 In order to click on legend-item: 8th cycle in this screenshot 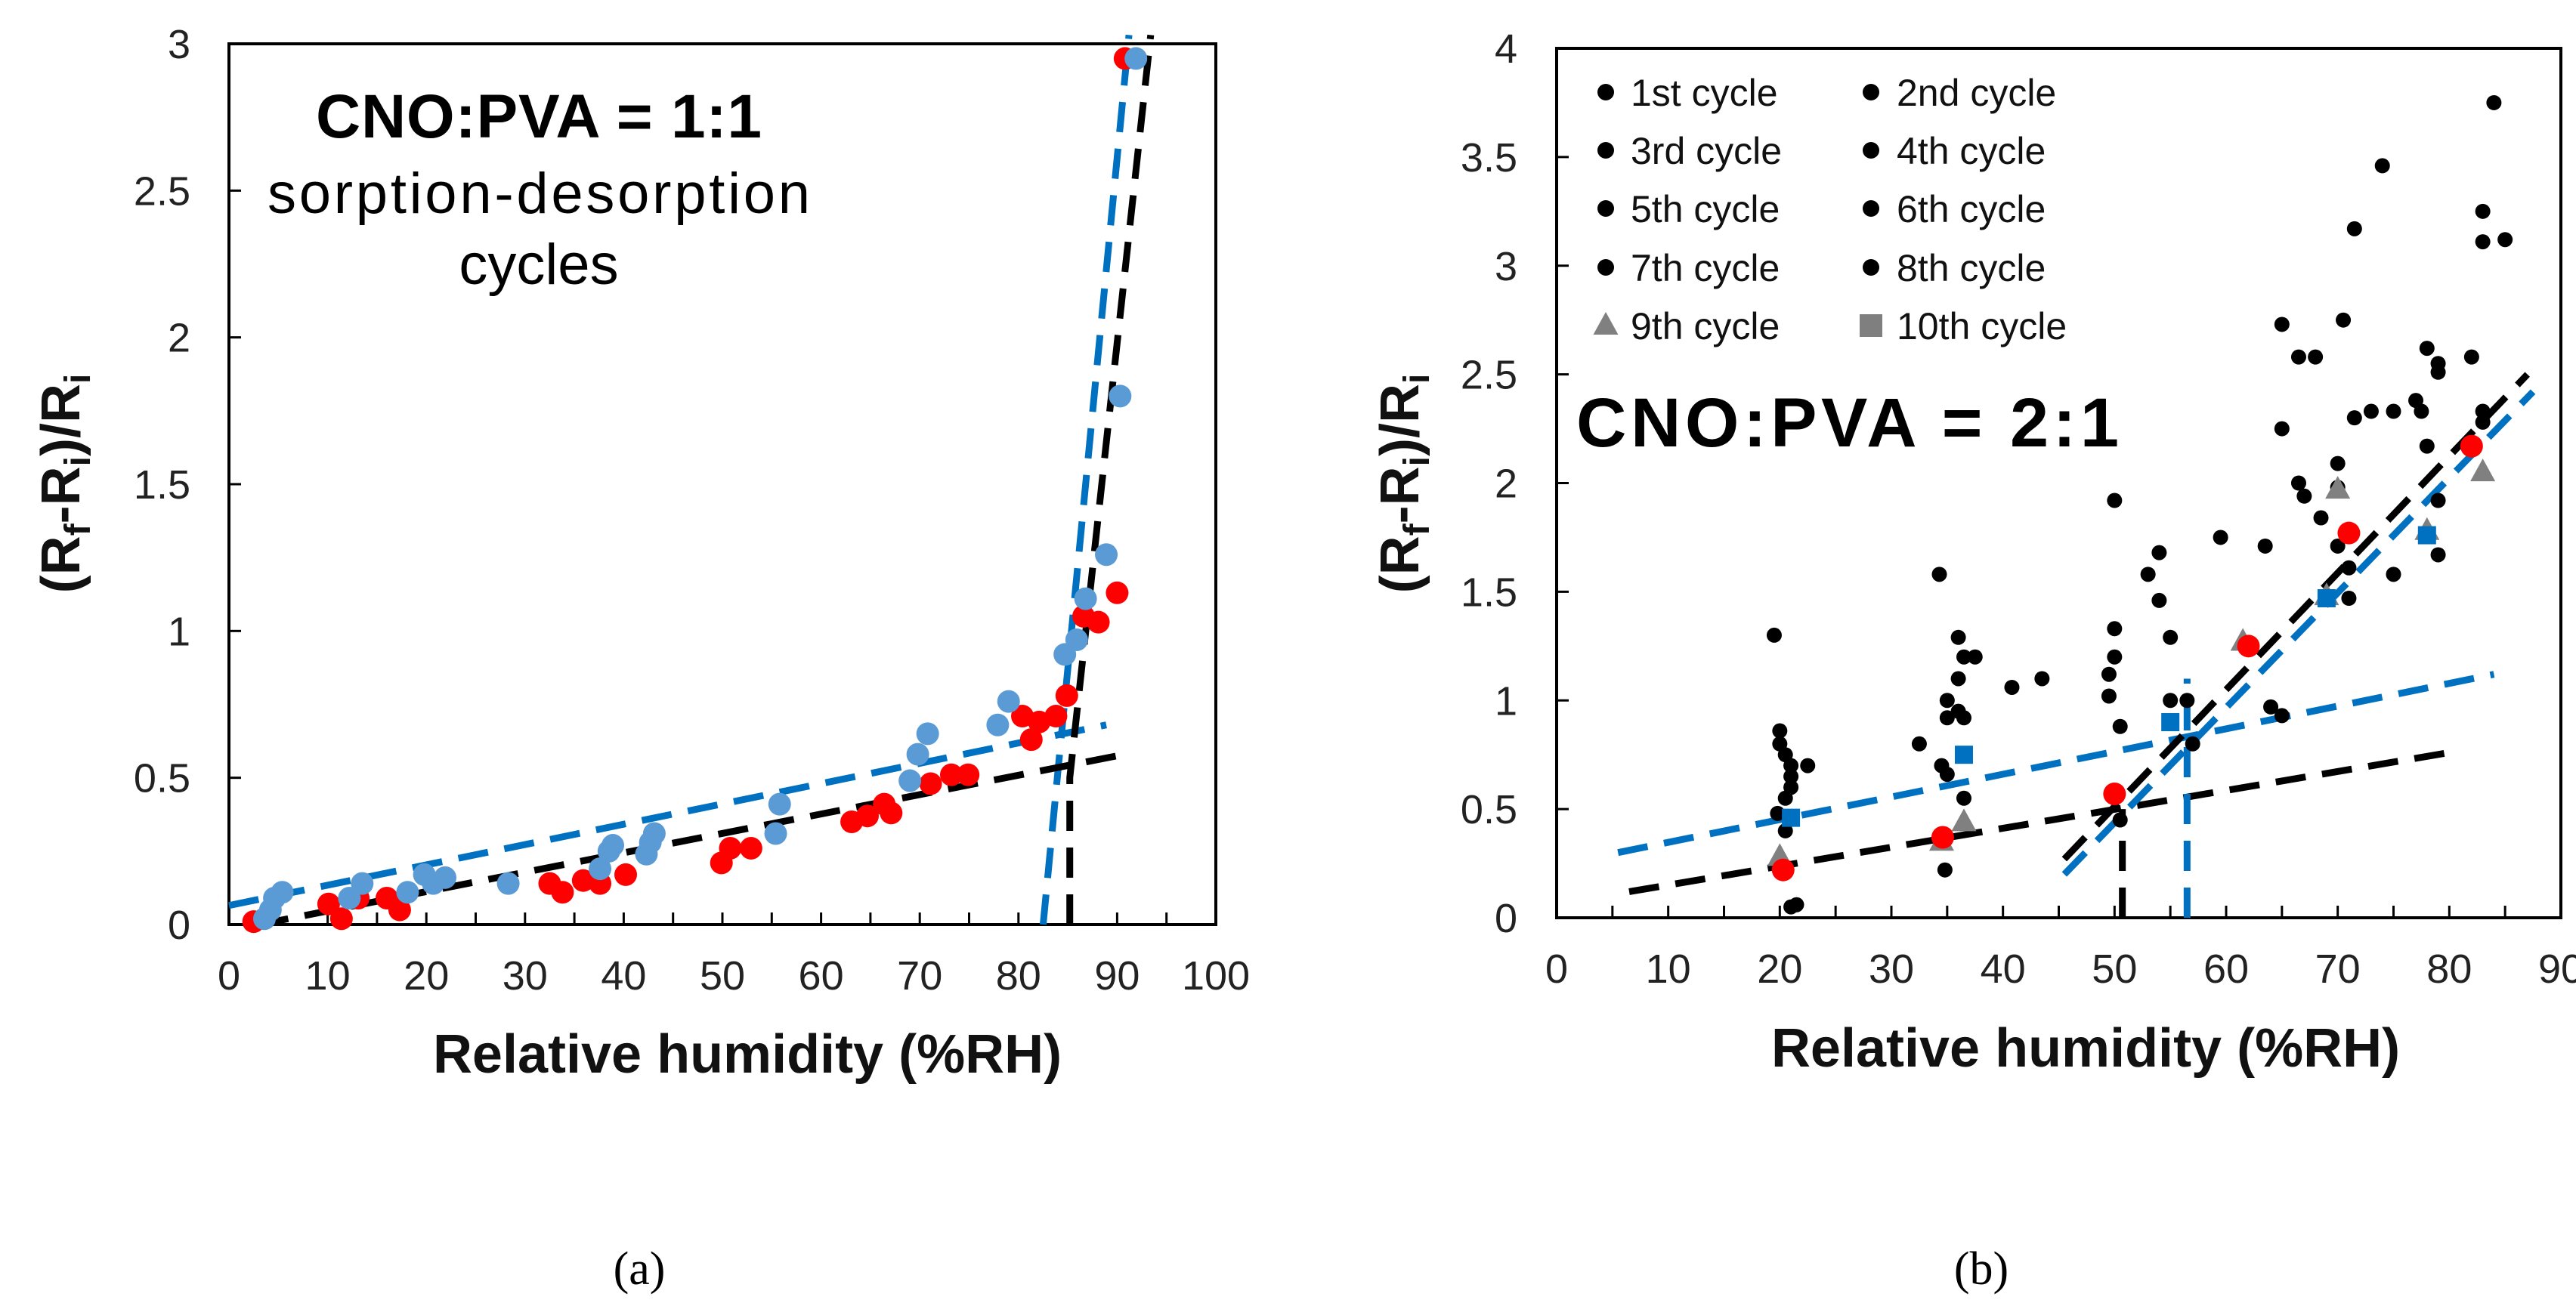, I will do `click(1954, 268)`.